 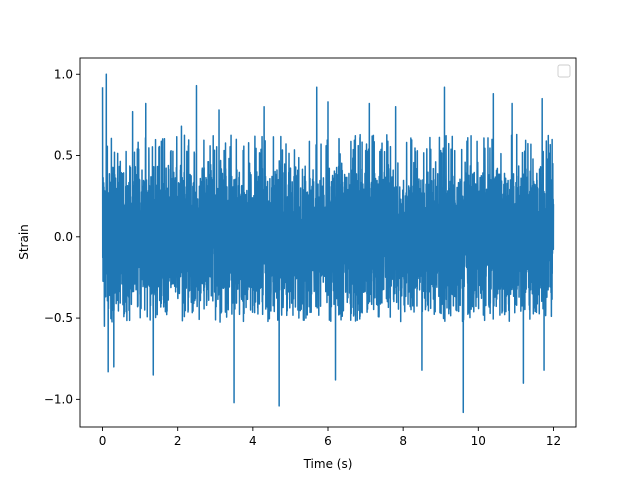 What do you see at coordinates (564, 71) in the screenshot?
I see `legend-box` at bounding box center [564, 71].